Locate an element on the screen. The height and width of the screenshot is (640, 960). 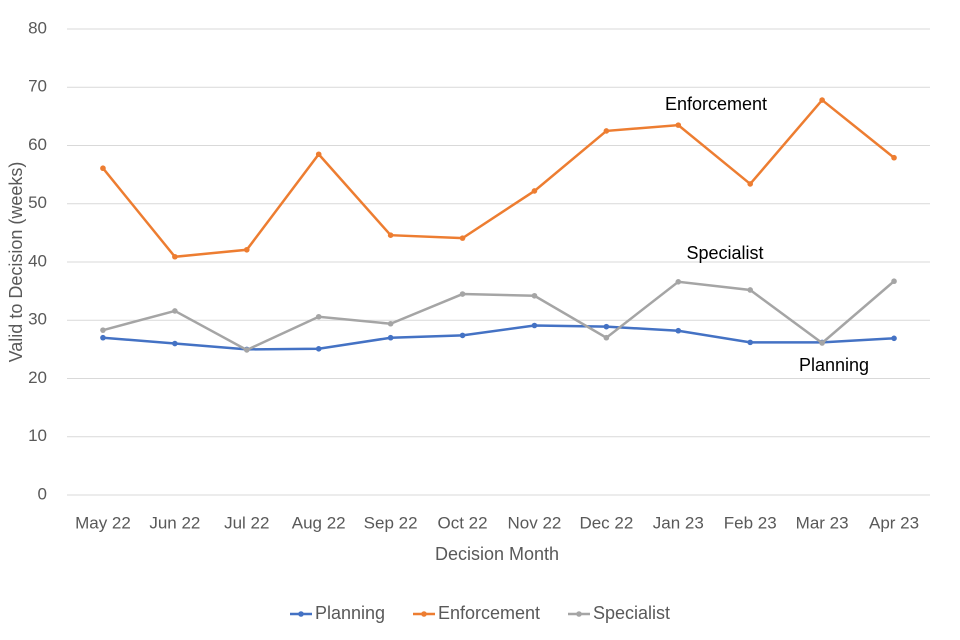
y-tick-label: 10 is located at coordinates (37, 435).